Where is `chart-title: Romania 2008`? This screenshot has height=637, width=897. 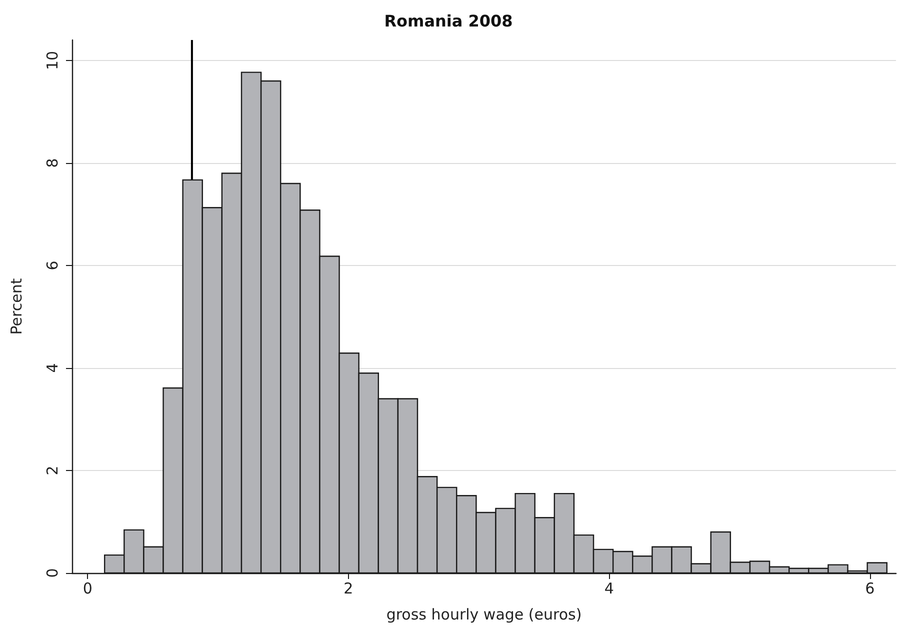 chart-title: Romania 2008 is located at coordinates (448, 21).